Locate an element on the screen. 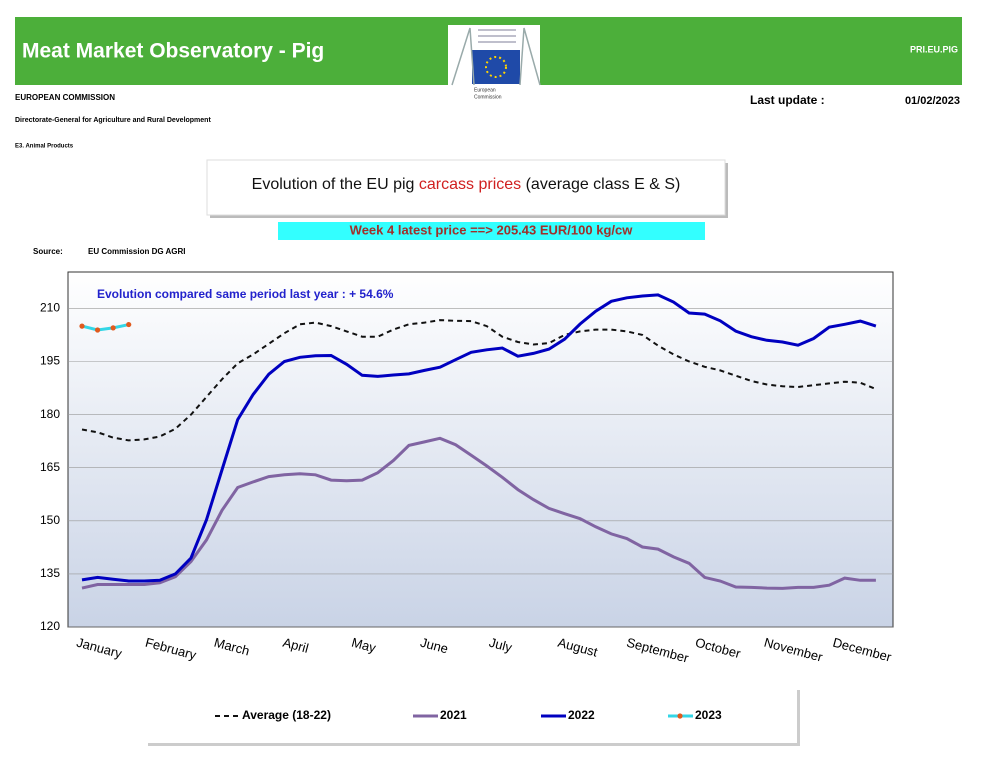 This screenshot has width=1000, height=772. source-label: Source: is located at coordinates (48, 251).